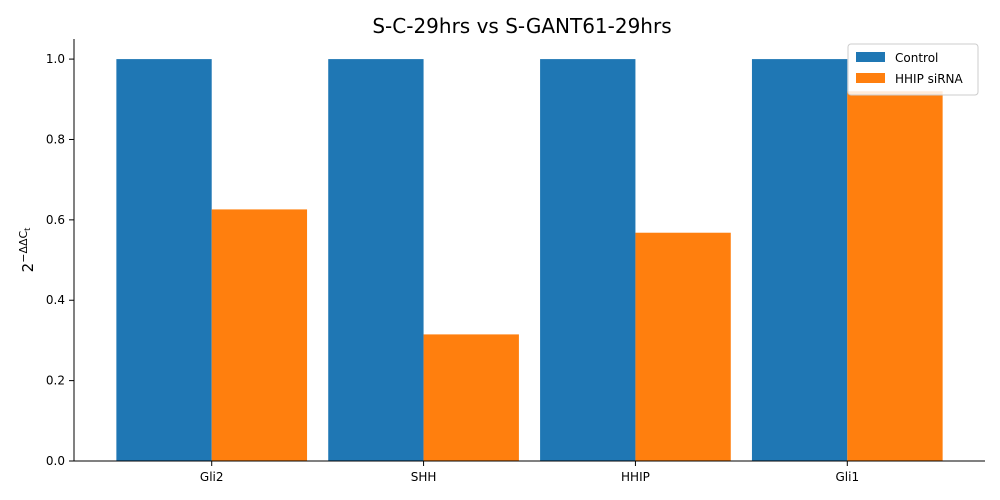  What do you see at coordinates (929, 79) in the screenshot?
I see `legend-label-hhip-sirna: HHIP siRNA` at bounding box center [929, 79].